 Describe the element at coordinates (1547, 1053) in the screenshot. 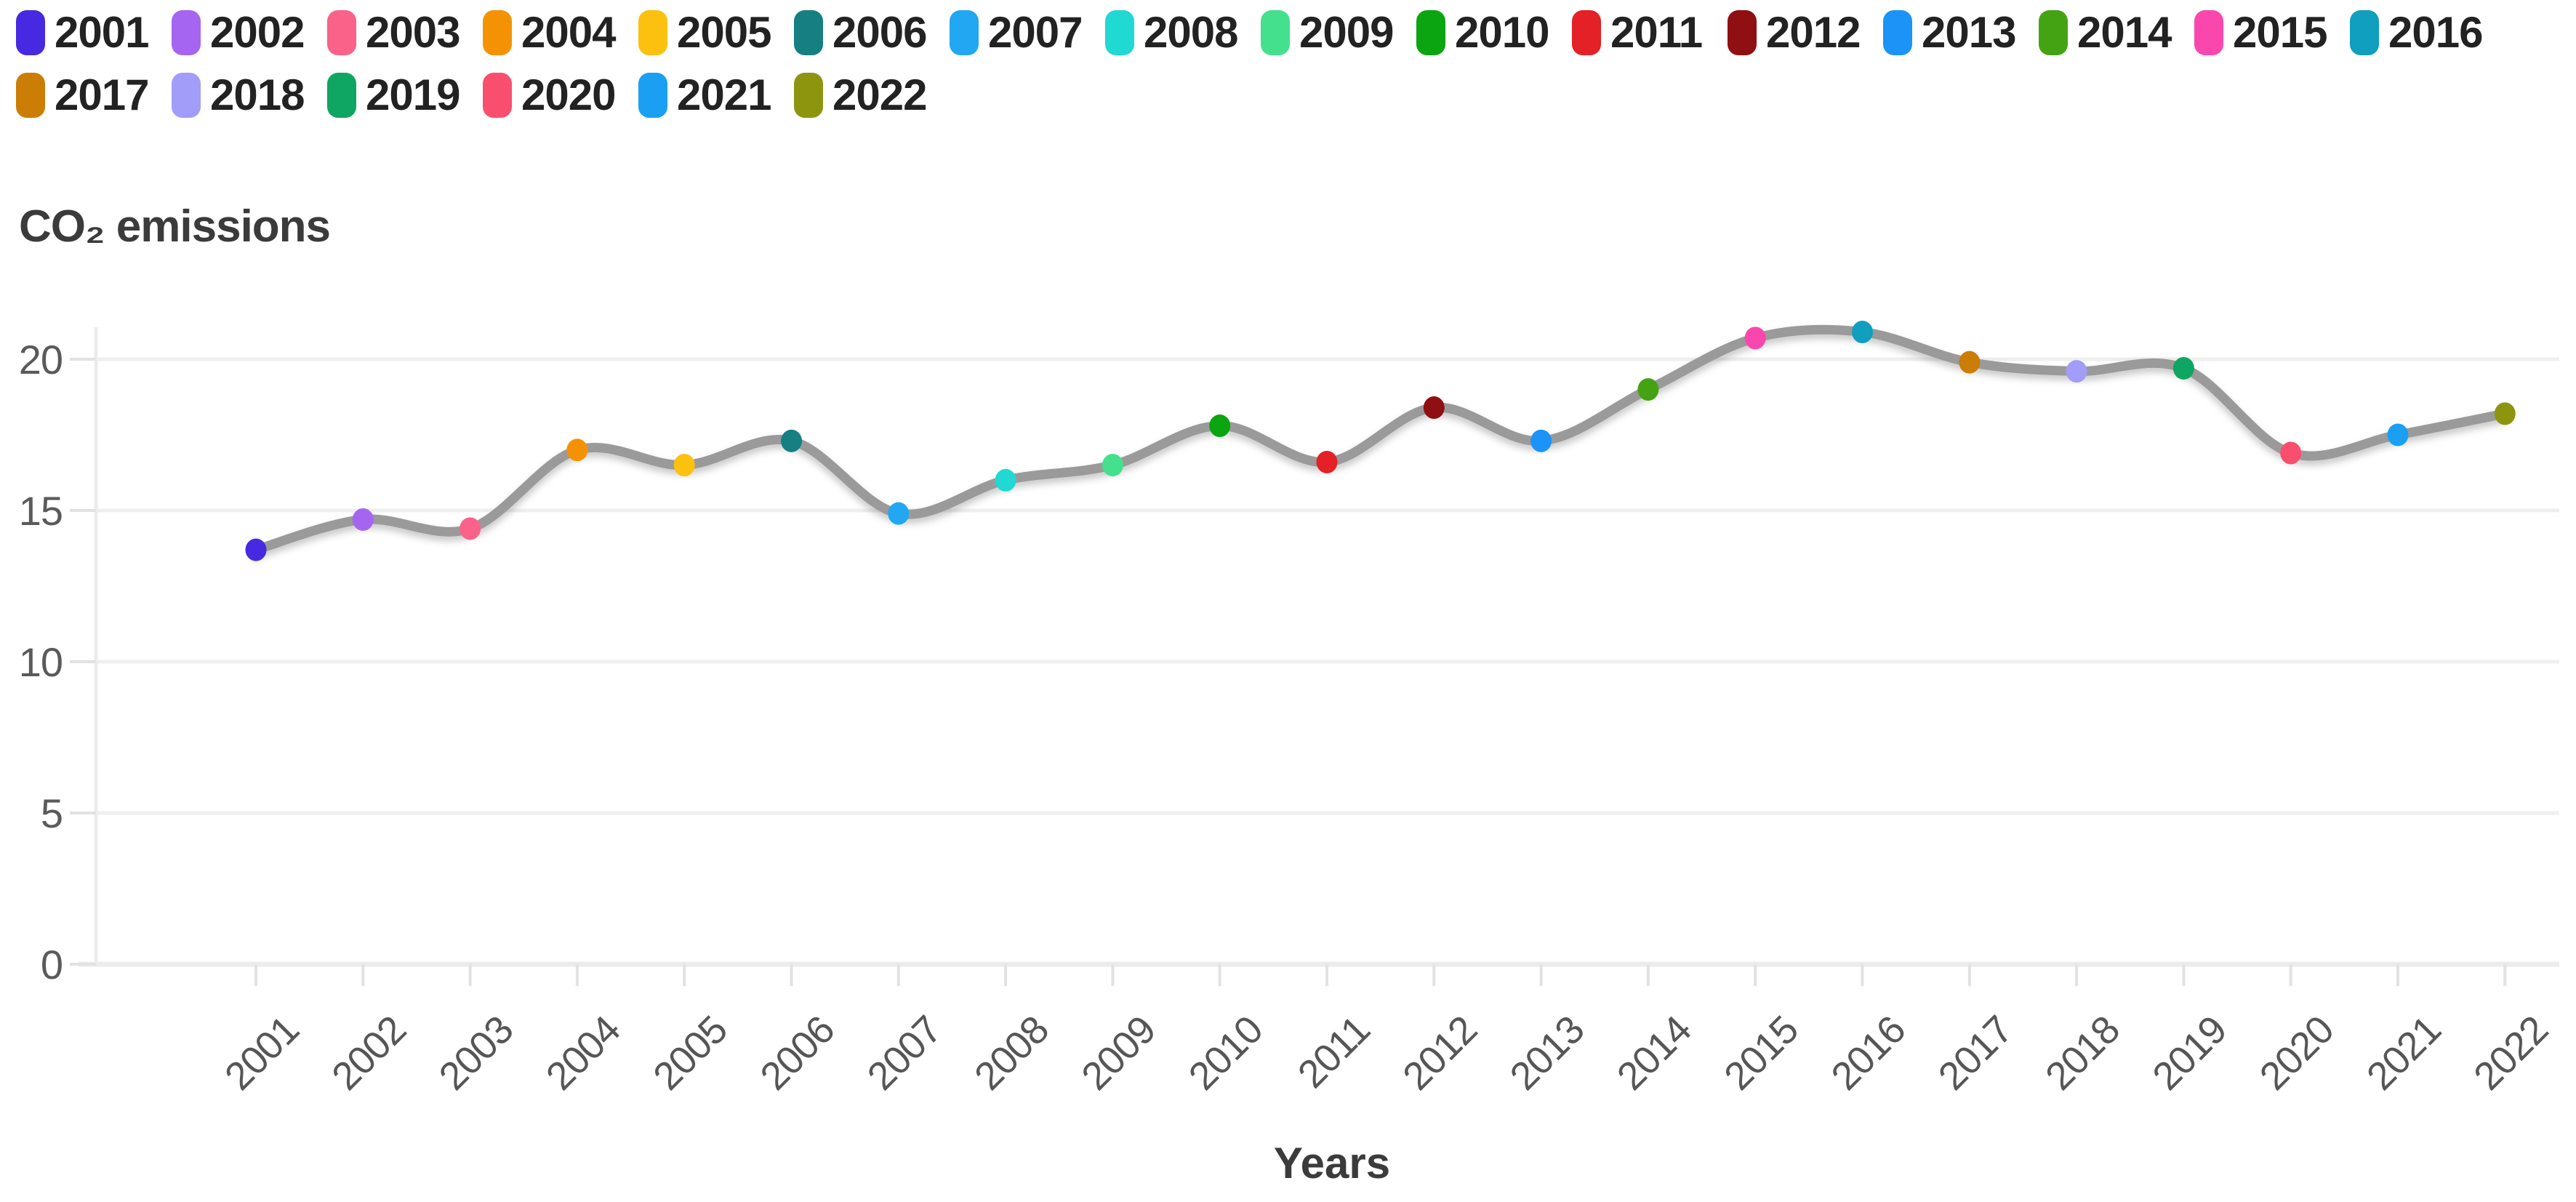

I see `x-tick-label-2013: 2013` at that location.